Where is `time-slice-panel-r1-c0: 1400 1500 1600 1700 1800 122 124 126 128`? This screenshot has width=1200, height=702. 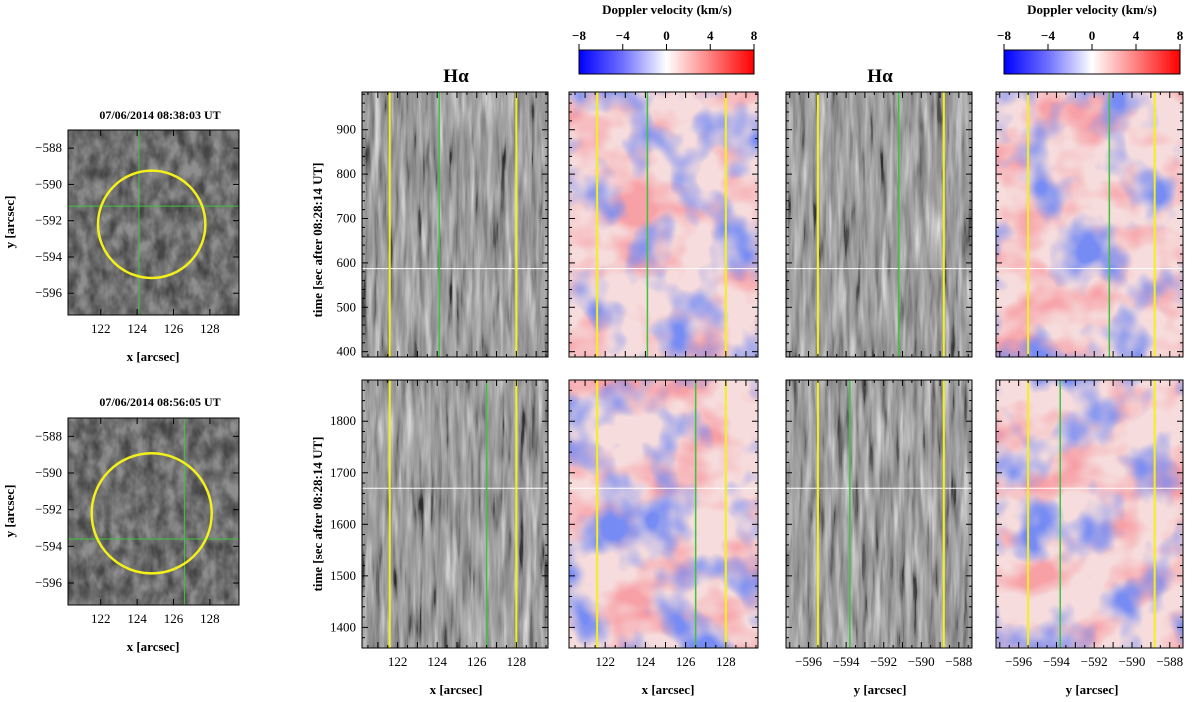
time-slice-panel-r1-c0: 1400 1500 1600 1700 1800 122 124 126 128 is located at coordinates (439, 524).